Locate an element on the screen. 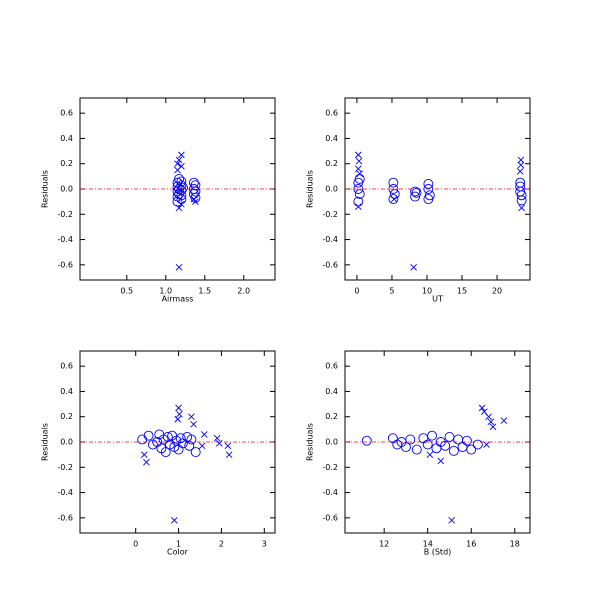  x-tick-label: 20 is located at coordinates (497, 291).